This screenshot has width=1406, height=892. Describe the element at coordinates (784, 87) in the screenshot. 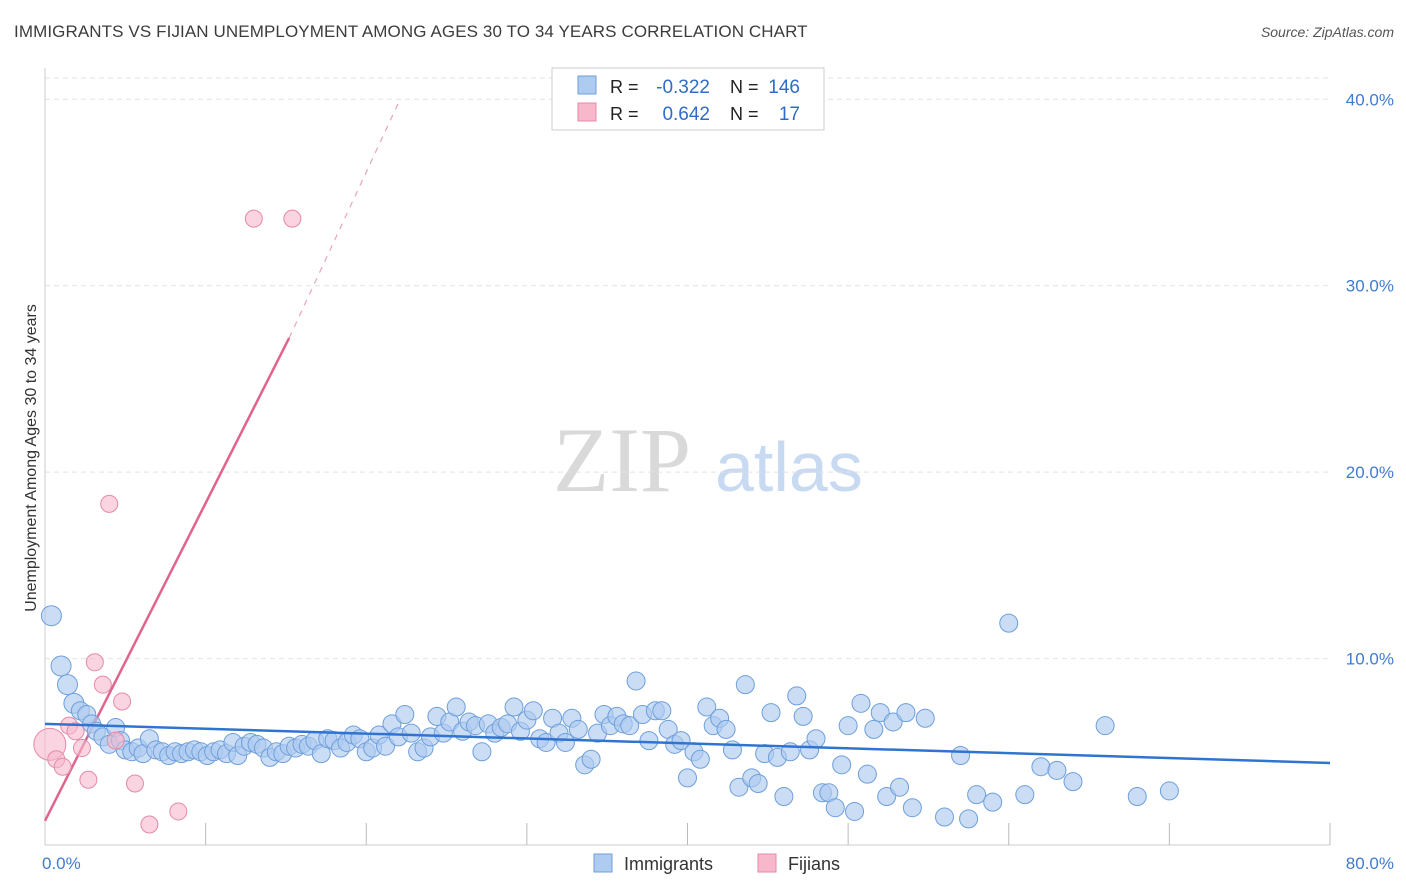

I see `stats-n-immigrants: 146` at that location.